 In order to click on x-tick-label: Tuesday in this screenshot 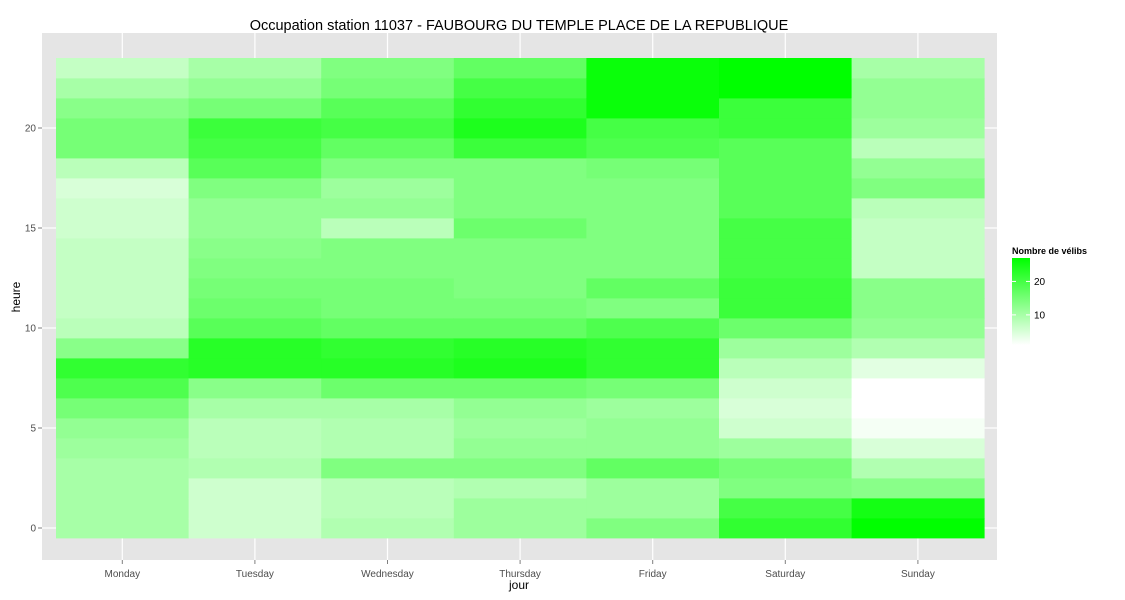, I will do `click(255, 574)`.